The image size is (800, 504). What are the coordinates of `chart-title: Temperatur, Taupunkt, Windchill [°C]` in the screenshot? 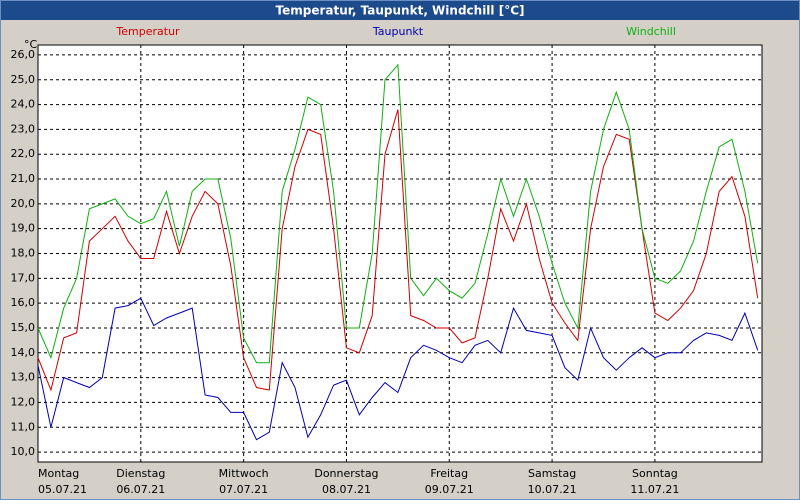 It's located at (400, 11).